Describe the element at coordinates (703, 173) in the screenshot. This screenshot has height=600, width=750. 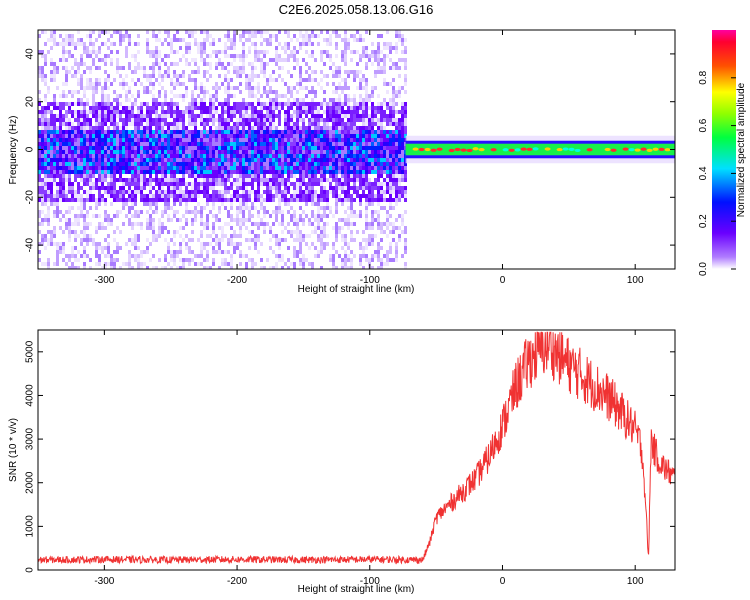
I see `colorbar-tick-label: 0.4` at that location.